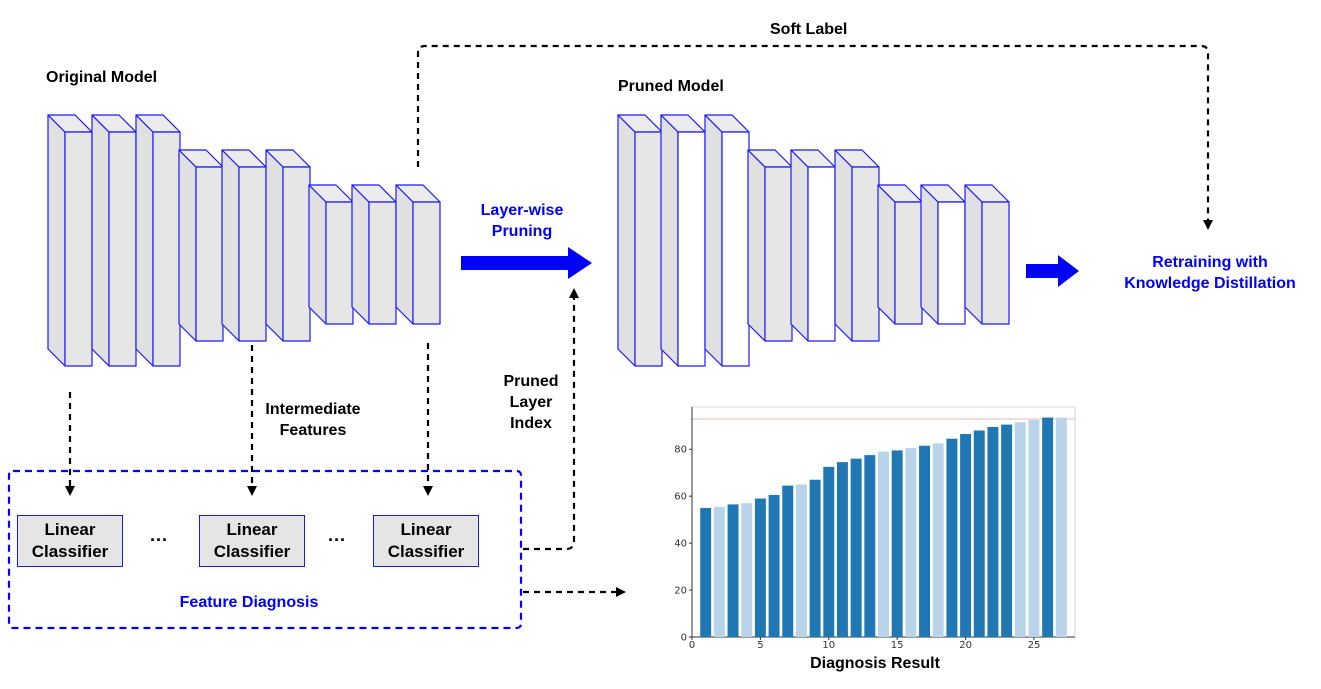 This screenshot has height=689, width=1321. I want to click on feature-diagnosis-label: Feature Diagnosis, so click(249, 602).